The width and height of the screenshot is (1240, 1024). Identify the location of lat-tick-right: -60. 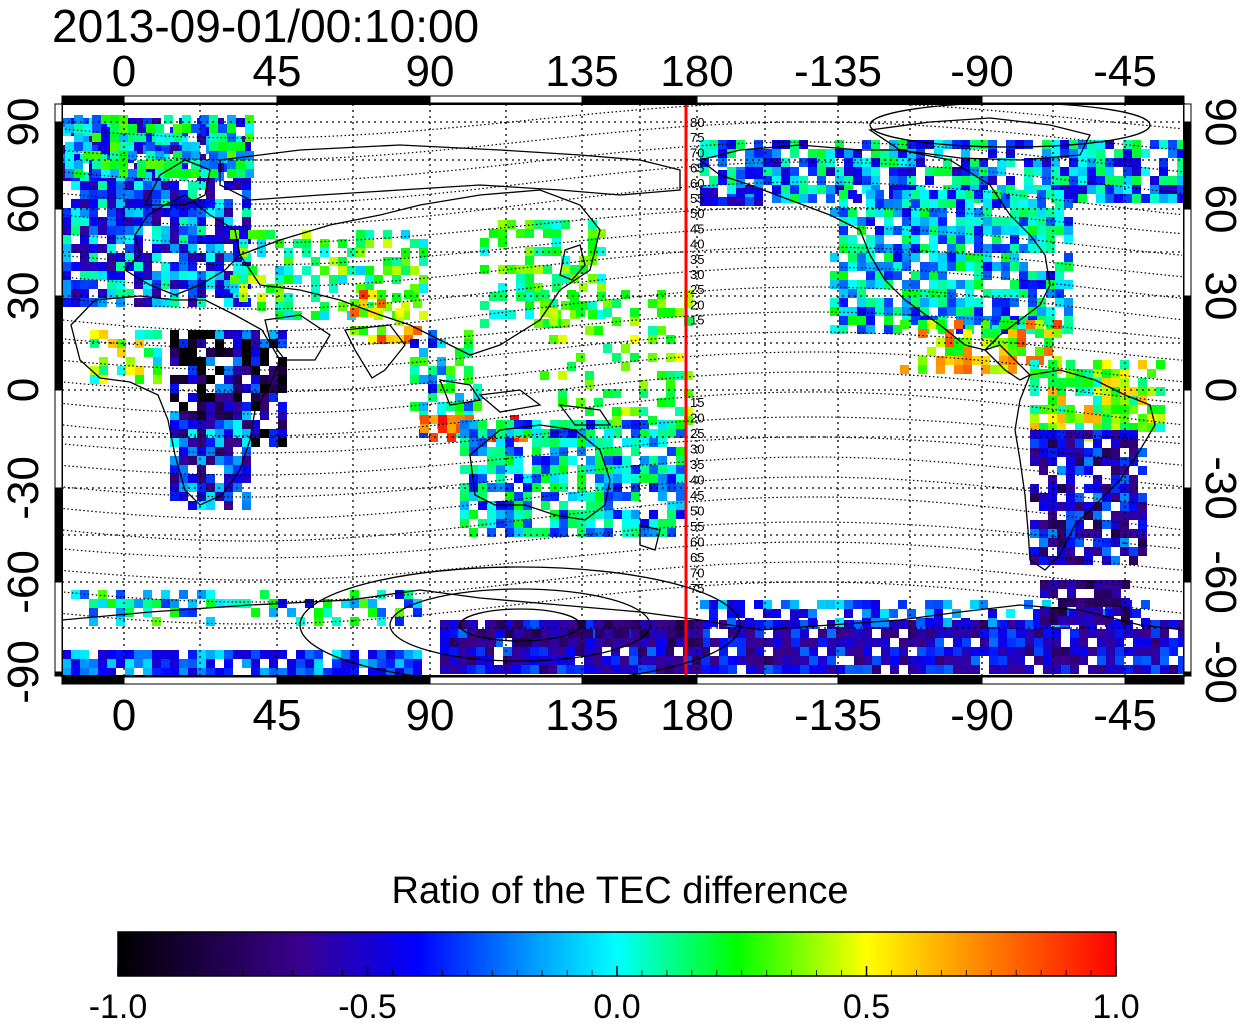
(1218, 582).